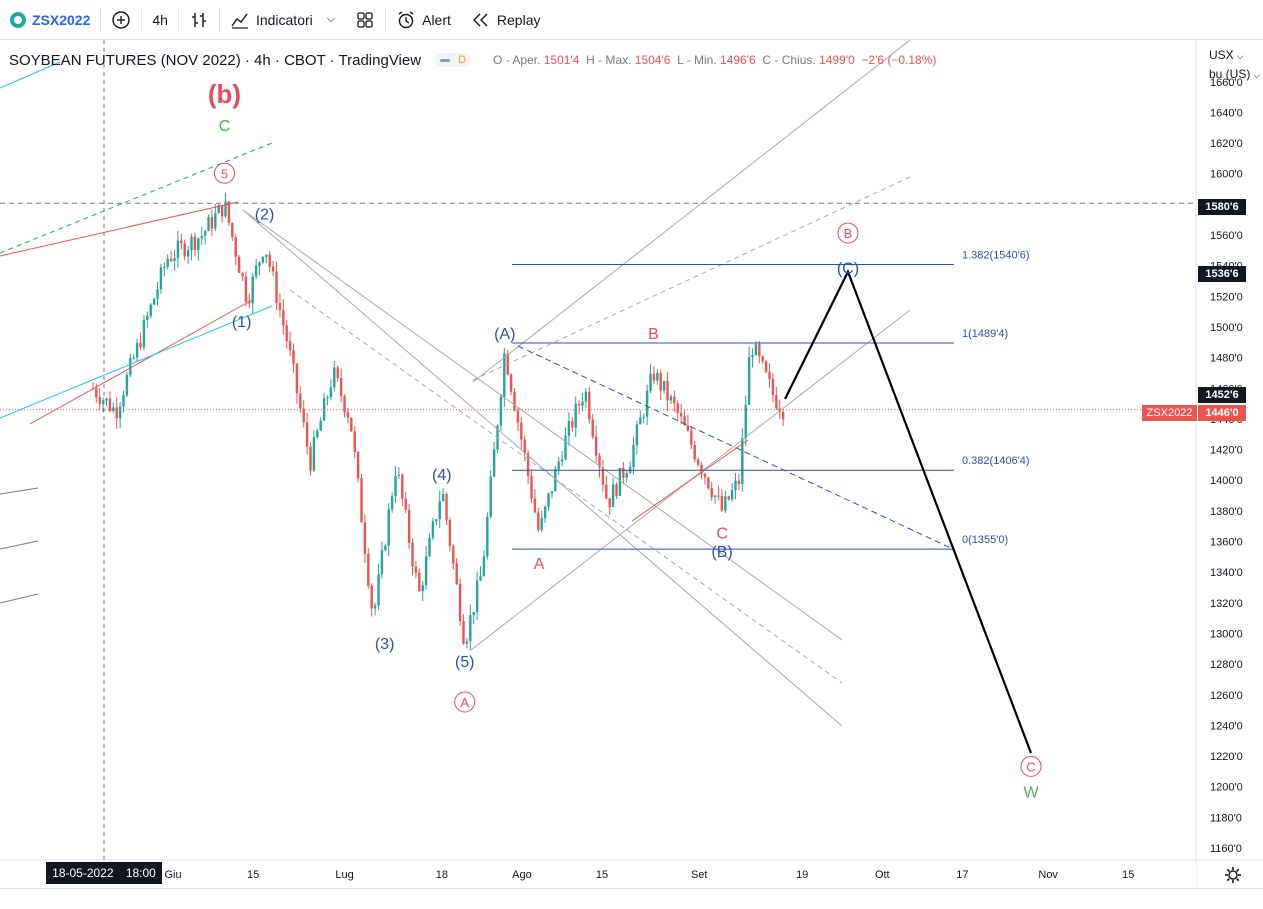 This screenshot has width=1263, height=909. I want to click on symbol-search: ZSX2022, so click(50, 20).